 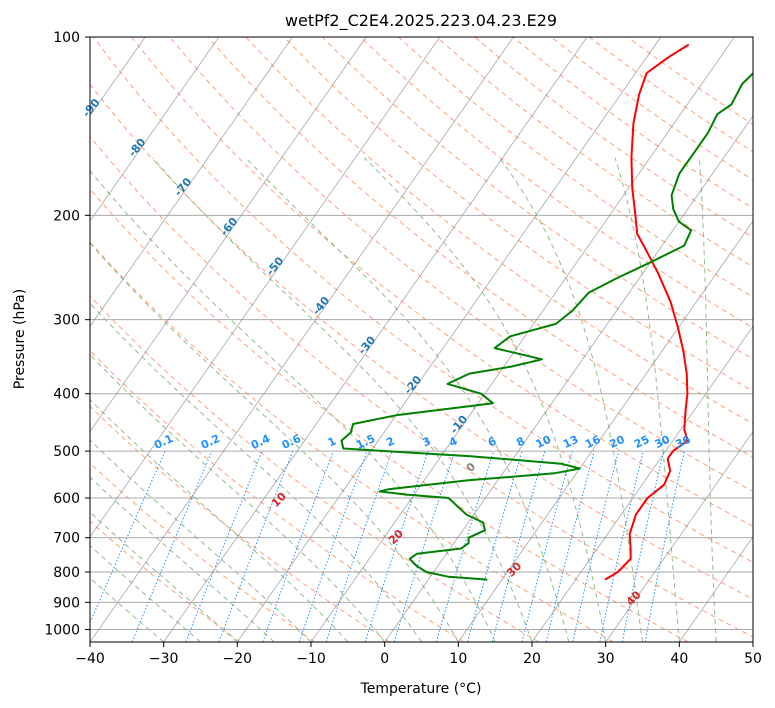 What do you see at coordinates (66, 539) in the screenshot?
I see `y-tick-label: 700` at bounding box center [66, 539].